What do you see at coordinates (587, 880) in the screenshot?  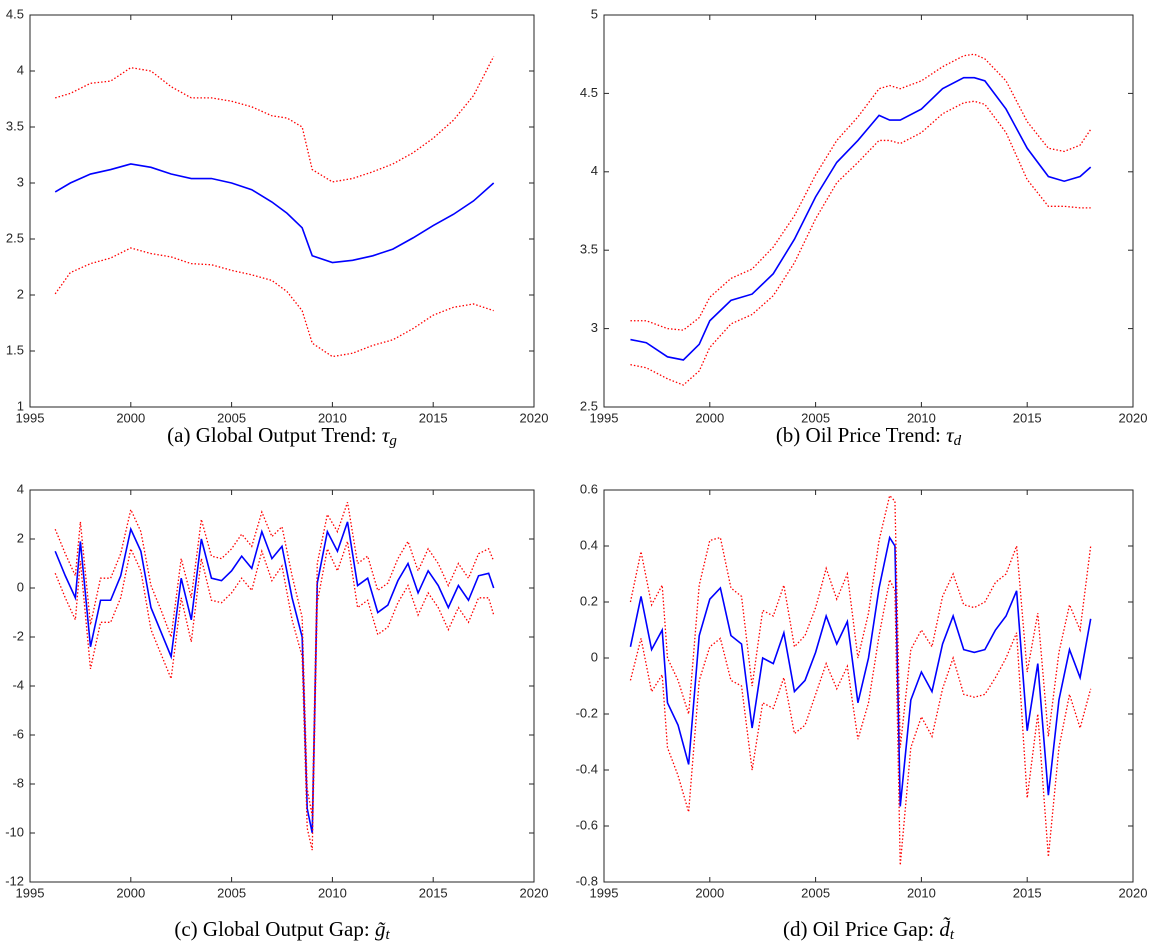 I see `y-tick-label: -0.8` at bounding box center [587, 880].